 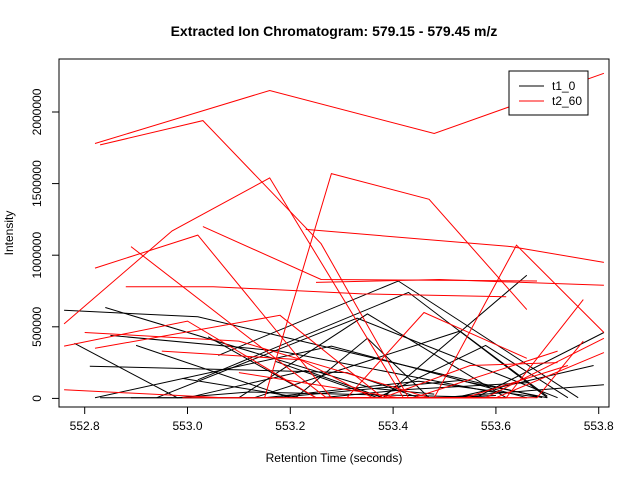 I want to click on y-axis-label: Intensity, so click(x=9, y=233).